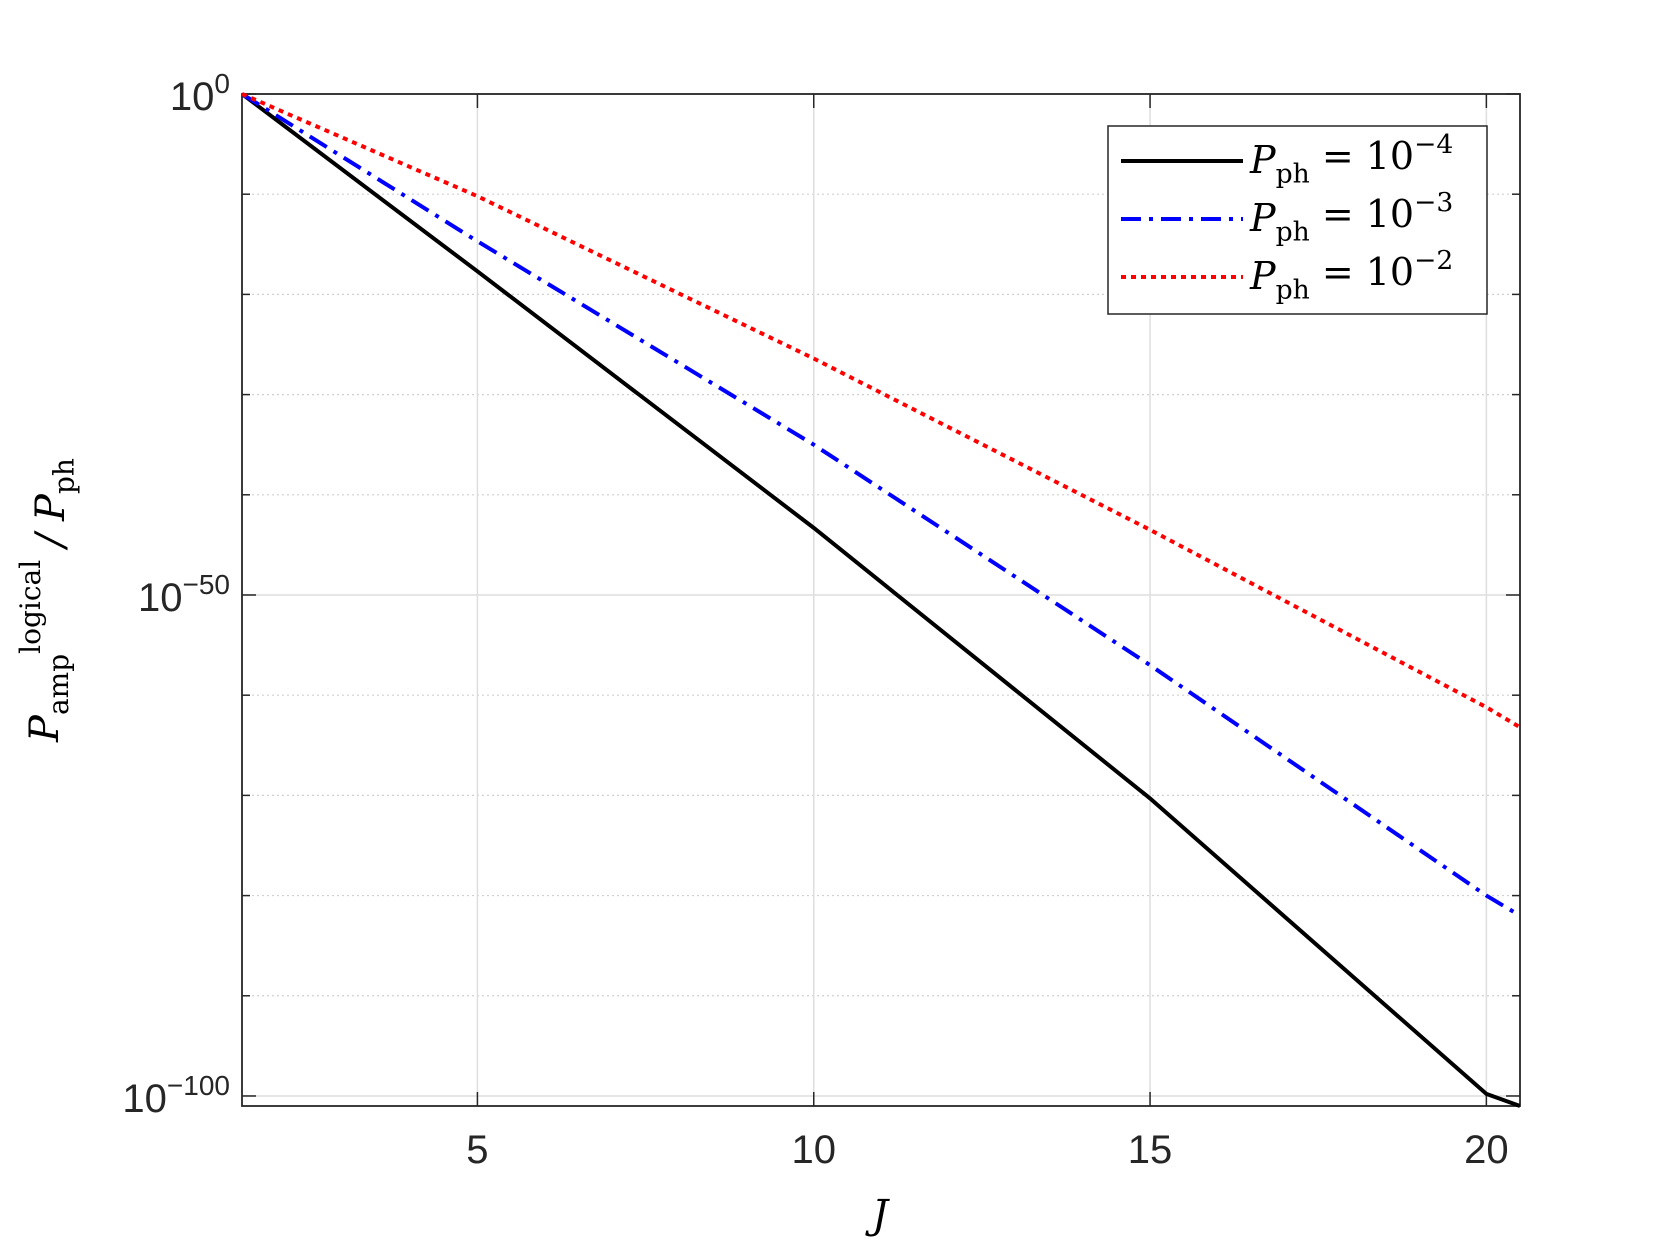  What do you see at coordinates (1351, 159) in the screenshot?
I see `legend-label: Pph = 10−4` at bounding box center [1351, 159].